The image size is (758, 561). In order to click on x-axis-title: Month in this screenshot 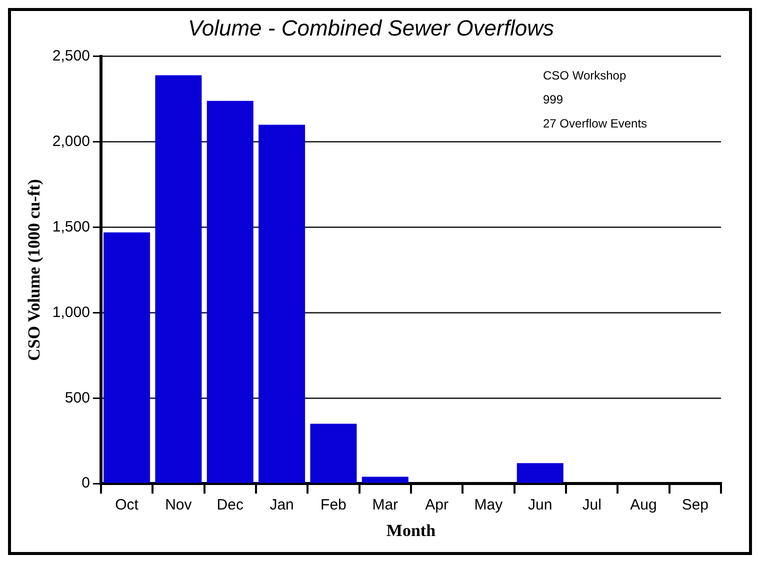, I will do `click(411, 530)`.